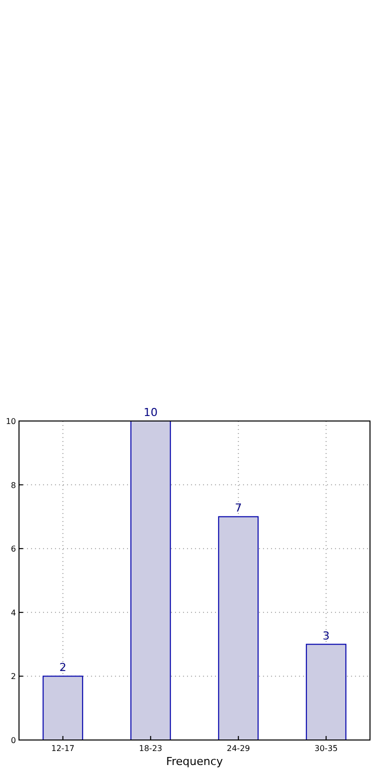 Image resolution: width=390 pixels, height=780 pixels. What do you see at coordinates (195, 761) in the screenshot?
I see `x-axis-title: Frequency` at bounding box center [195, 761].